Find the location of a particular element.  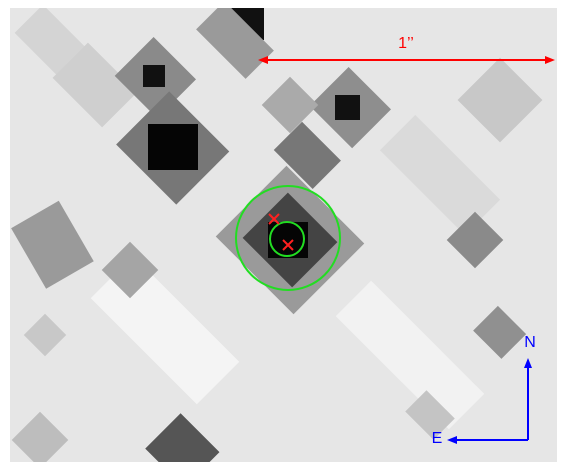

inner-circle is located at coordinates (287, 239).